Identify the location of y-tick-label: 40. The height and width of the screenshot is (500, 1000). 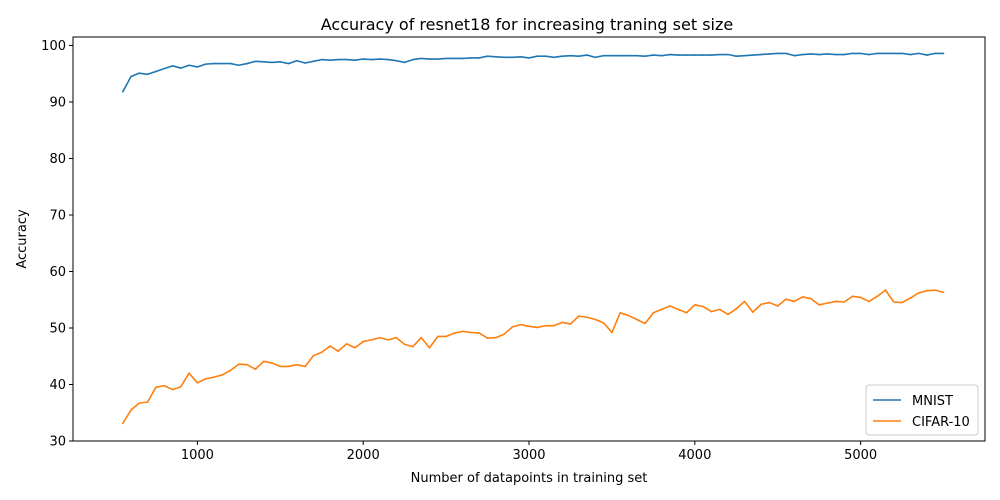
(57, 385).